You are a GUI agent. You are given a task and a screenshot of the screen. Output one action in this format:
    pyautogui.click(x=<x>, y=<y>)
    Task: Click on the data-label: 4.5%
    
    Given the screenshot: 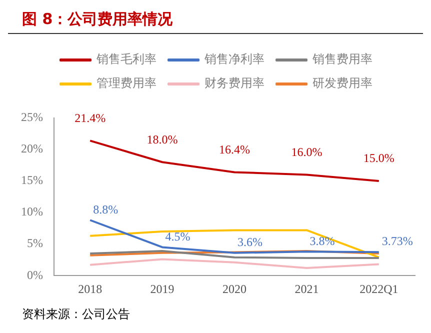 What is the action you would take?
    pyautogui.click(x=177, y=236)
    